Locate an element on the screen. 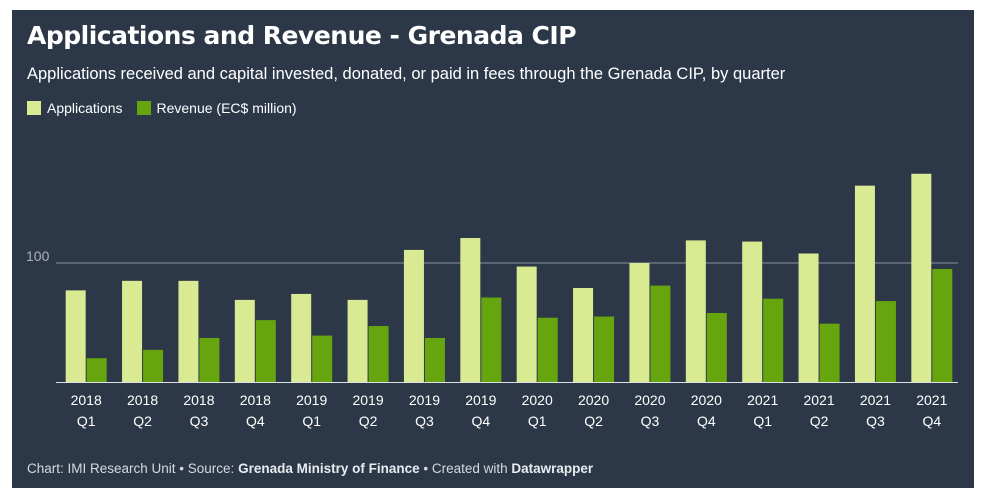  bar-applications-2018-q2 is located at coordinates (132, 331).